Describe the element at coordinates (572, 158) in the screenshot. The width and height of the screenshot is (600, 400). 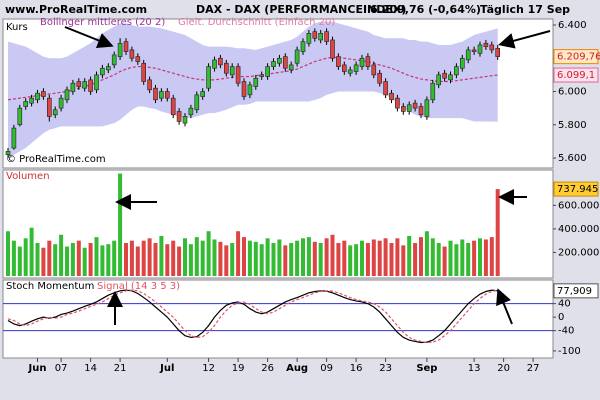
I see `y-tick-label: 5.600` at that location.